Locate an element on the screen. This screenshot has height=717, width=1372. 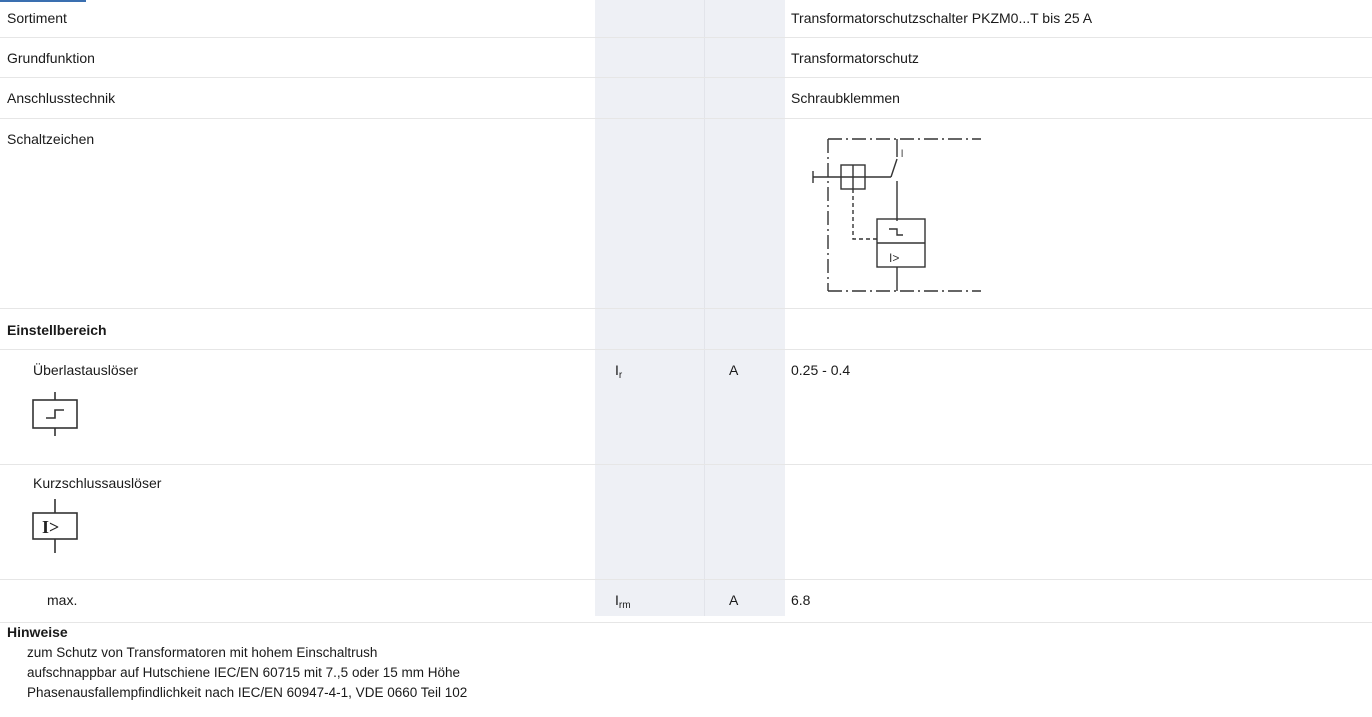
header-accent-bar is located at coordinates (43, 1).